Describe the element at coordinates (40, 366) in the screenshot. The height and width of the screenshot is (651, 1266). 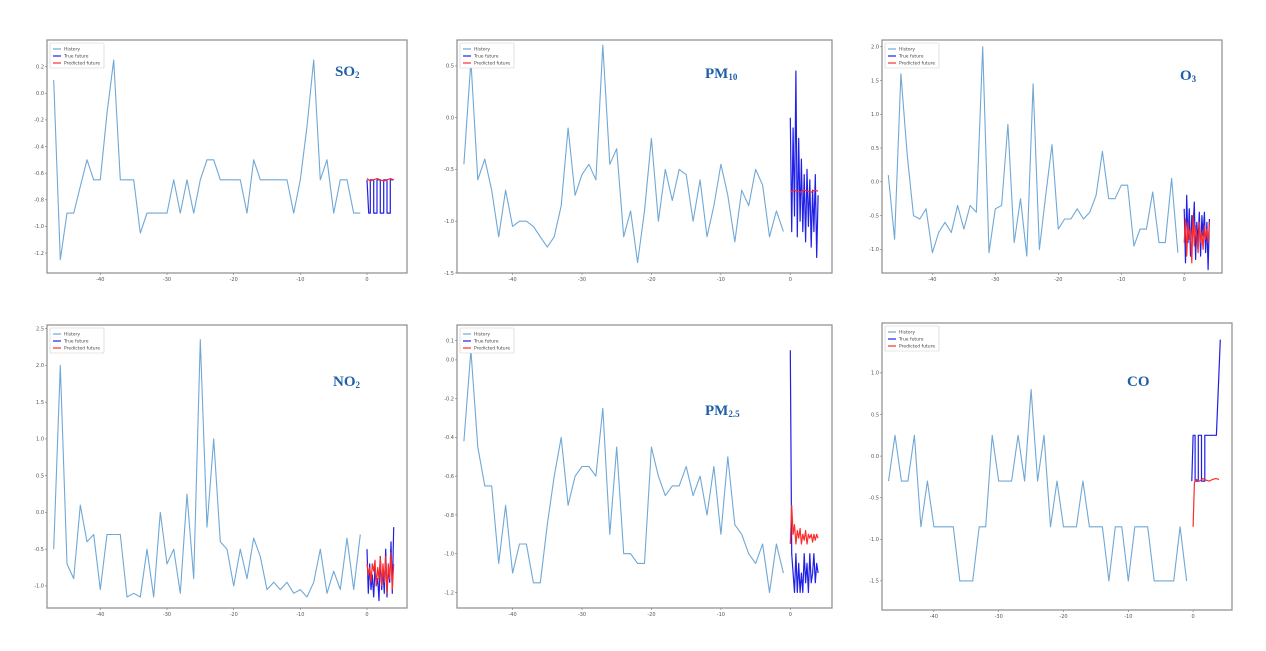
I see `y-tick-label: 2.0` at that location.